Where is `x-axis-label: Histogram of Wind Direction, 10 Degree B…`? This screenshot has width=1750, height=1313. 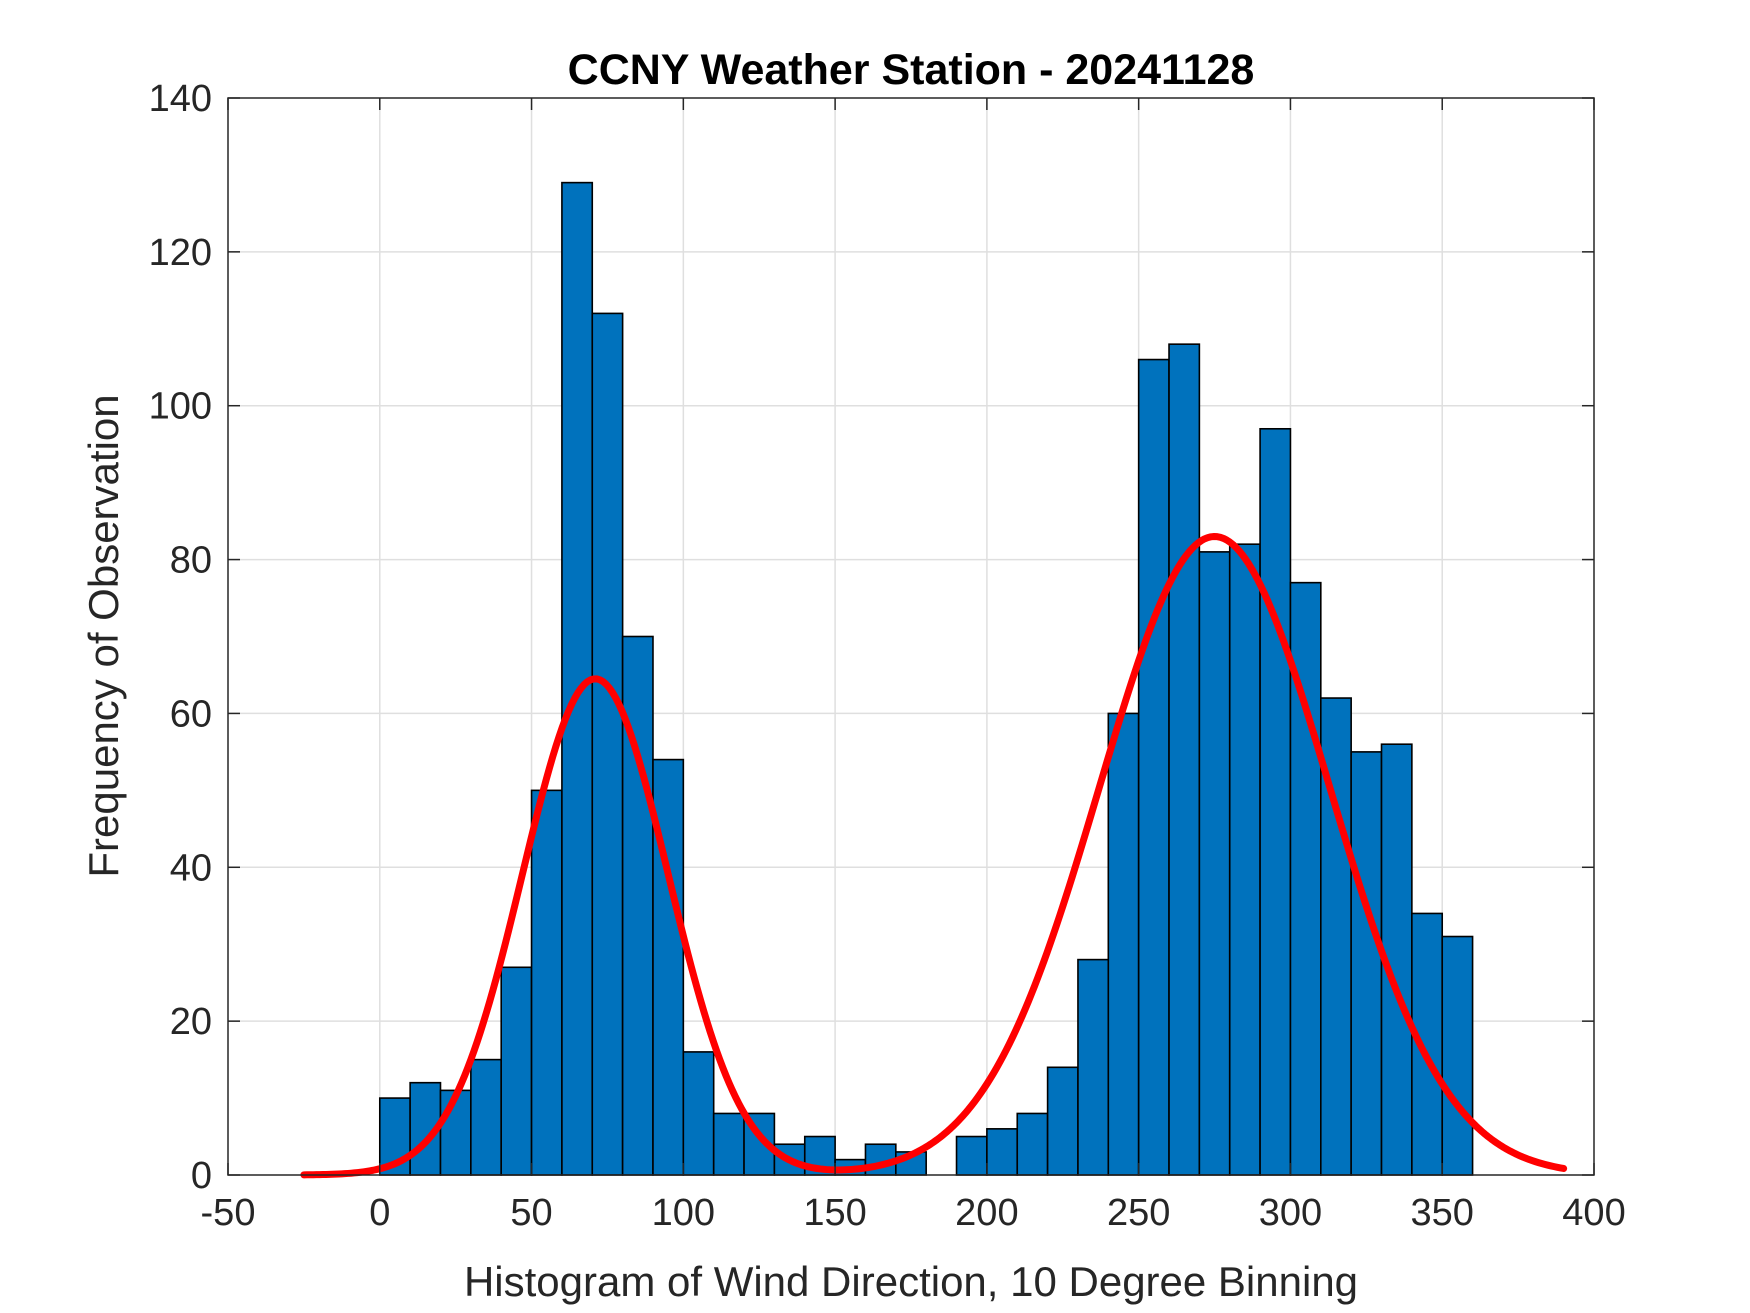 x-axis-label: Histogram of Wind Direction, 10 Degree B… is located at coordinates (911, 1281).